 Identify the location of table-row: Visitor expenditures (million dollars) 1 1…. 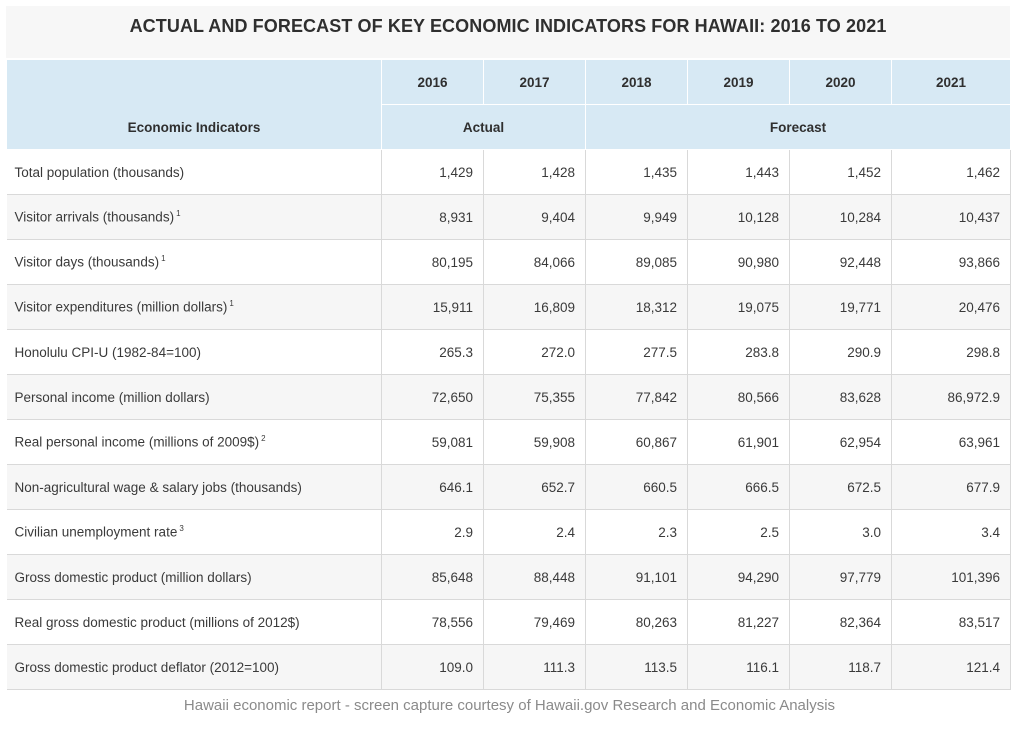
(508, 307).